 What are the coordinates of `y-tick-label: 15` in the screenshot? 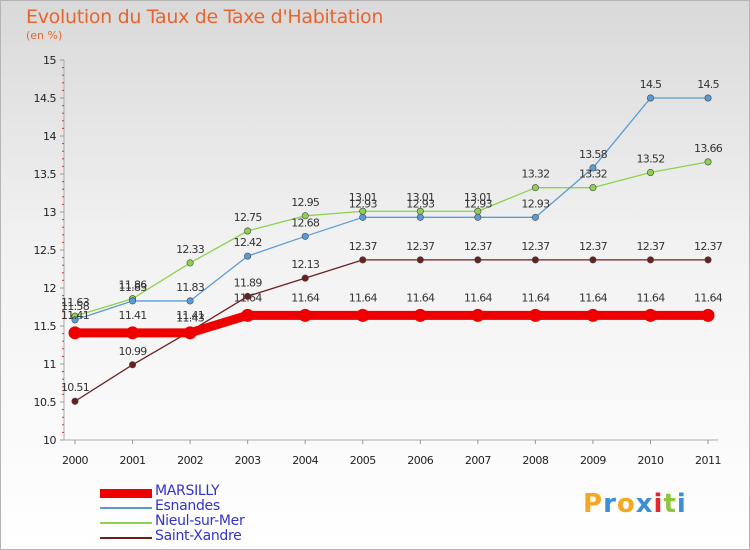 It's located at (49, 60).